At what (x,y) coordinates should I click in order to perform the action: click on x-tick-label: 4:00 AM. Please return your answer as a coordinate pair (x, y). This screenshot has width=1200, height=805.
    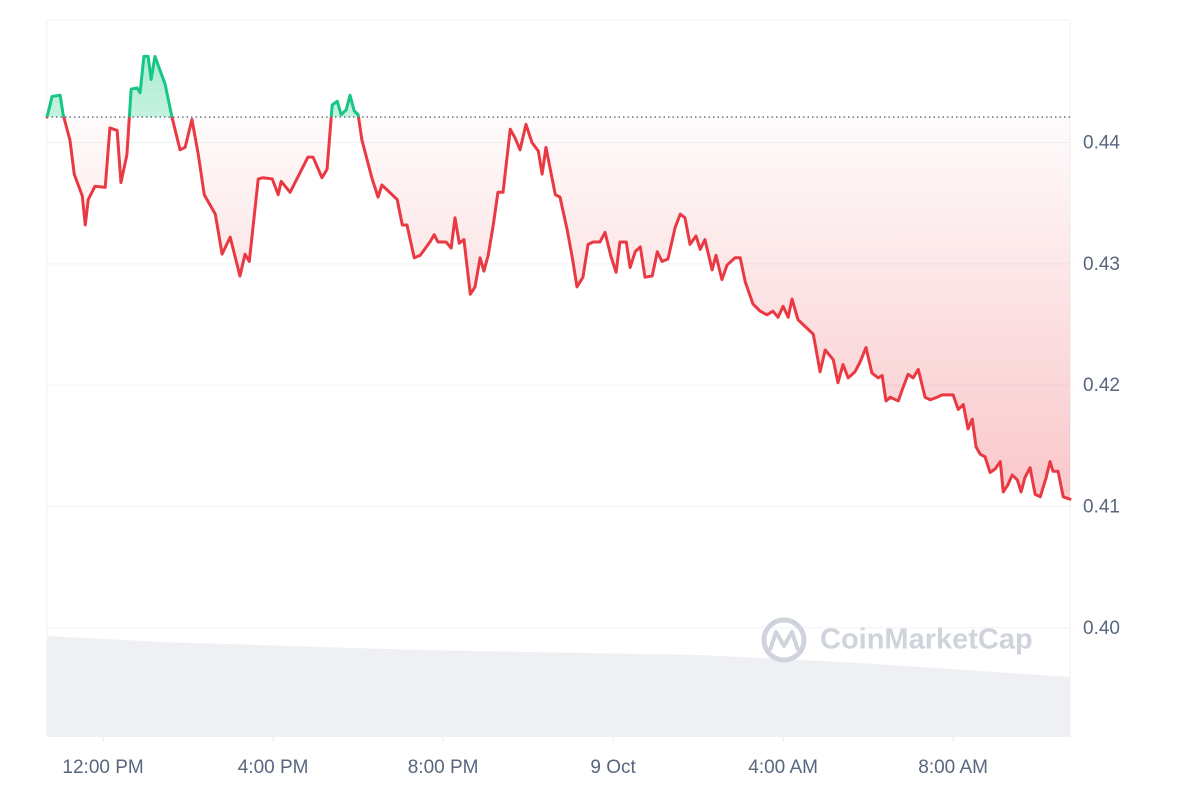
    Looking at the image, I should click on (783, 767).